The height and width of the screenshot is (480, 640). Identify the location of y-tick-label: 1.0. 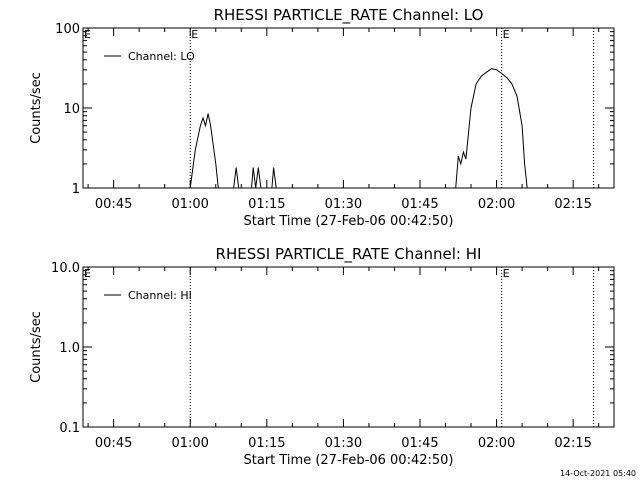
(69, 348).